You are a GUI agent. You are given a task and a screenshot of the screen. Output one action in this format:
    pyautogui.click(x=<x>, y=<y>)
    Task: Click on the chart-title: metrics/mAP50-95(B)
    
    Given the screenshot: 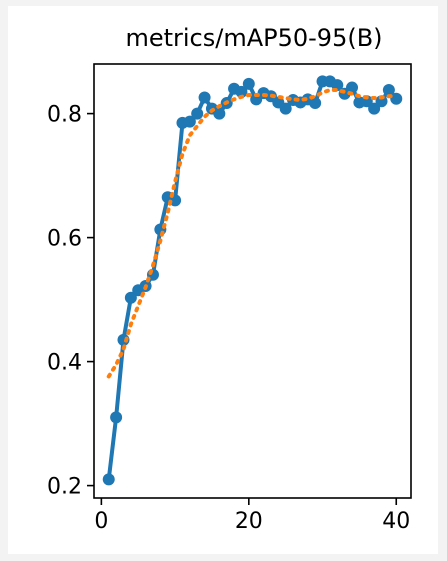 What is the action you would take?
    pyautogui.click(x=253, y=38)
    